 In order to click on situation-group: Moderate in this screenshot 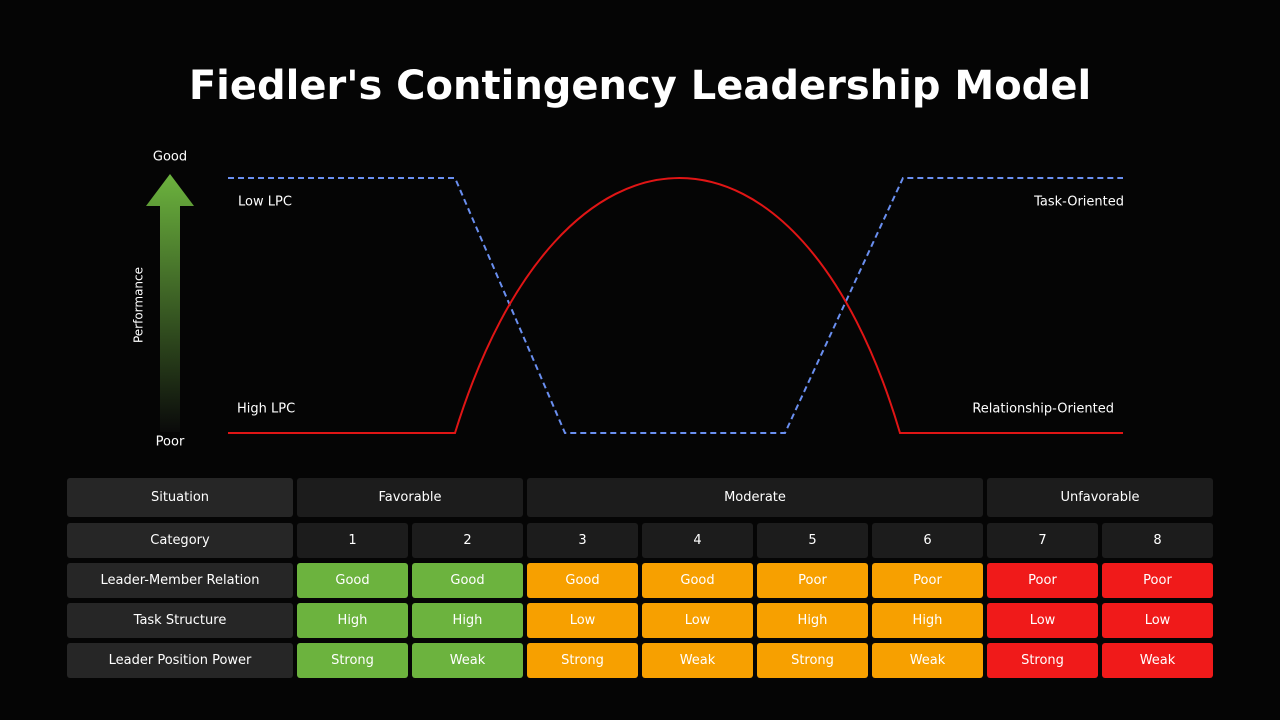, I will do `click(755, 497)`.